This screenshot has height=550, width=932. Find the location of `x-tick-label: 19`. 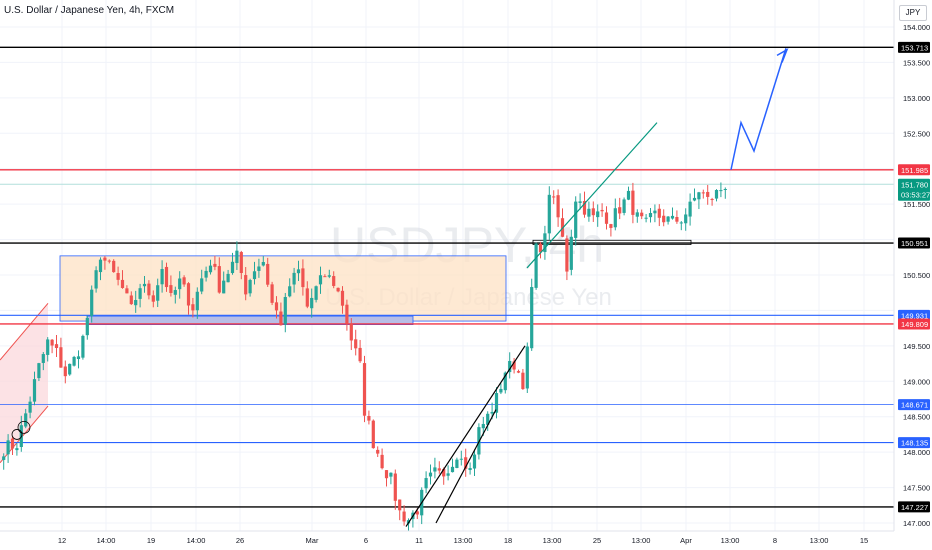

x-tick-label: 19 is located at coordinates (151, 540).